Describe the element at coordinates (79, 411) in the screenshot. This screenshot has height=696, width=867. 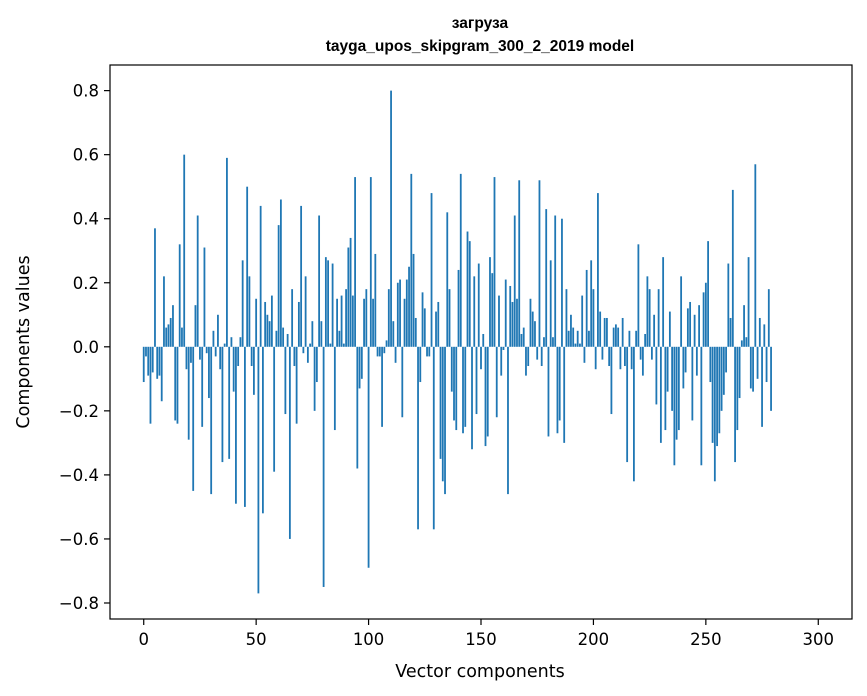
I see `y-tick-label: −0.2` at that location.